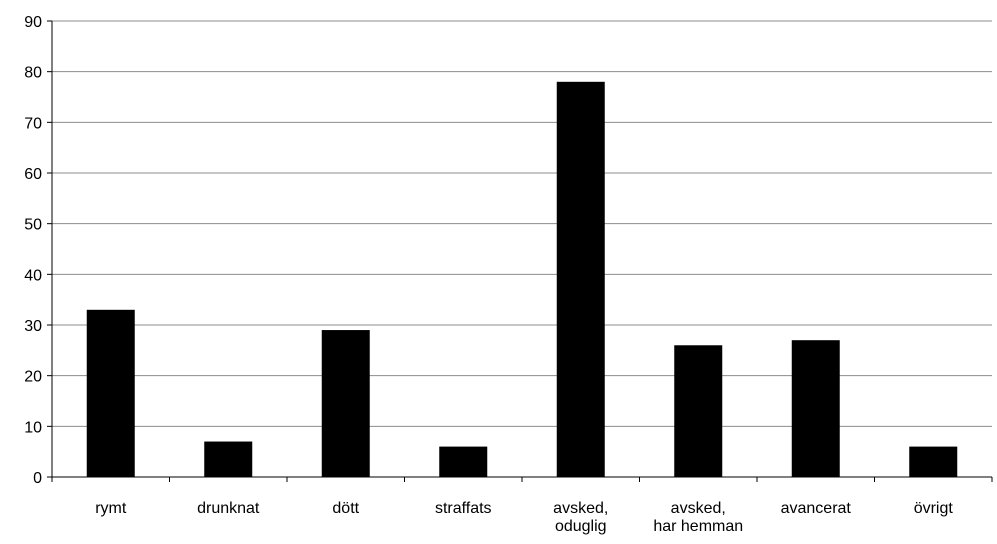 The image size is (997, 544). Describe the element at coordinates (37, 478) in the screenshot. I see `y-tick-label: 0` at that location.